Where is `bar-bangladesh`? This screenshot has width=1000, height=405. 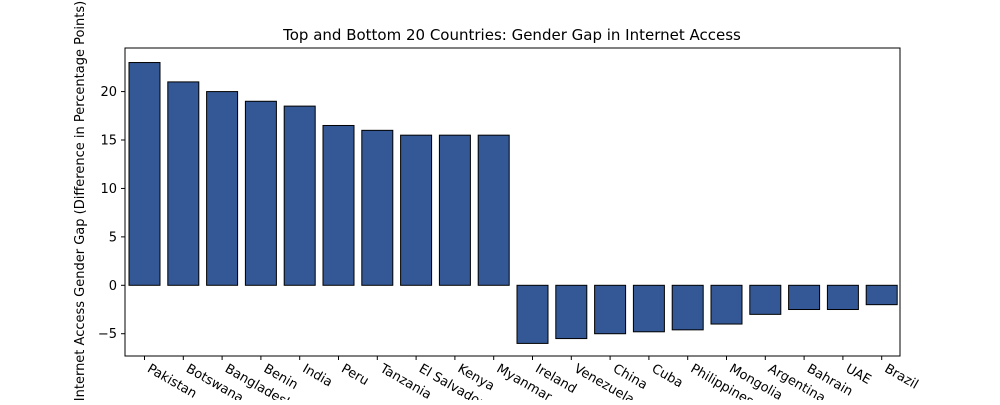
bar-bangladesh is located at coordinates (222, 188).